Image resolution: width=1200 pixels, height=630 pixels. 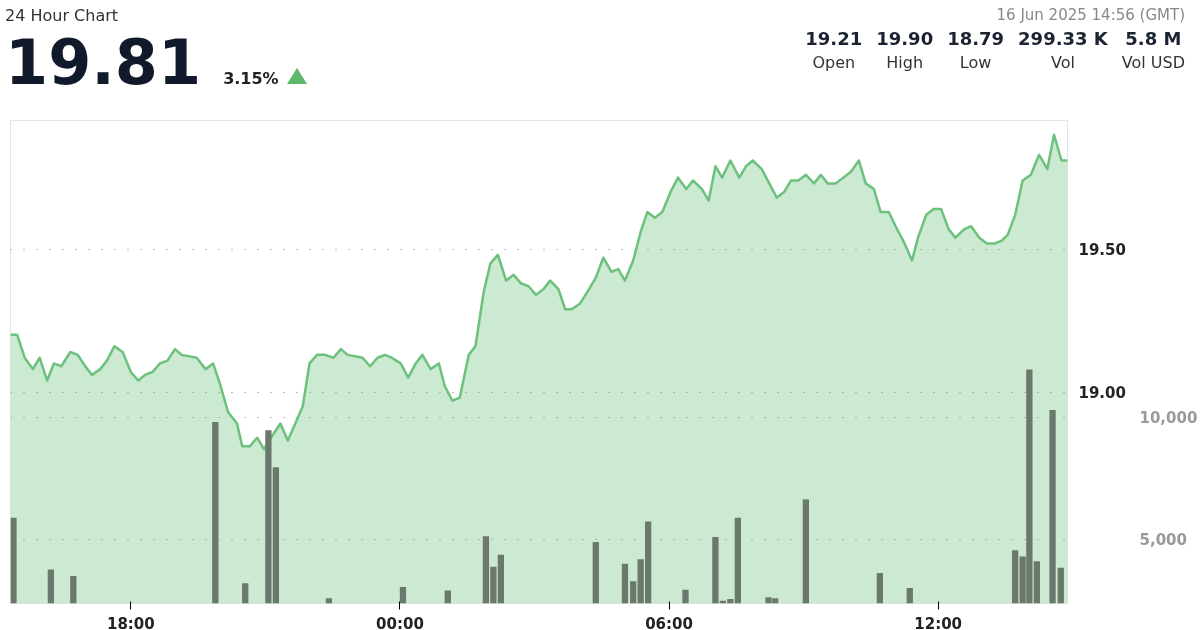 I want to click on x-tick-label: 18:00, so click(x=130, y=622).